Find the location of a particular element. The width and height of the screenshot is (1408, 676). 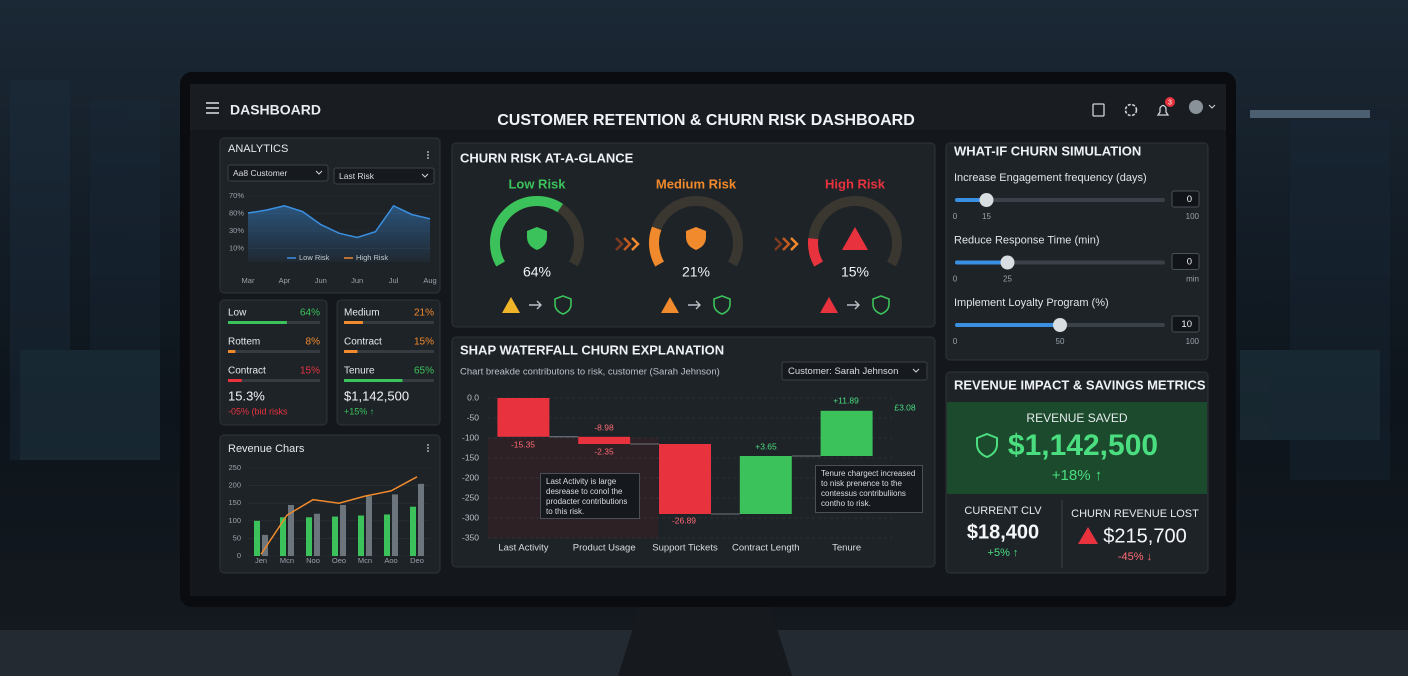

arrow-icon is located at coordinates (535, 305).